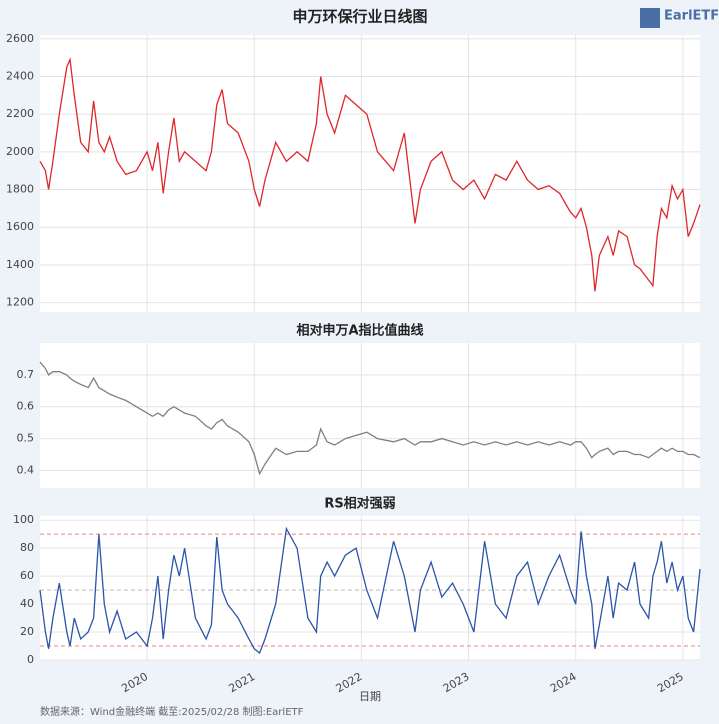  What do you see at coordinates (20, 226) in the screenshot?
I see `y-tick-label: 1600` at bounding box center [20, 226].